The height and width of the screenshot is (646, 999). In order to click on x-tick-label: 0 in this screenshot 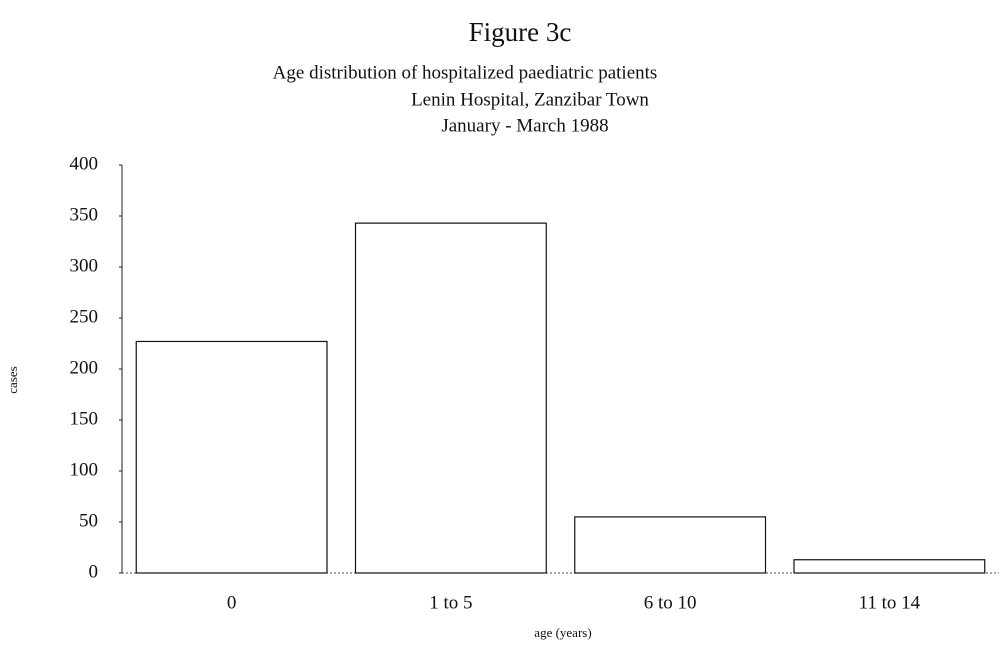, I will do `click(232, 602)`.